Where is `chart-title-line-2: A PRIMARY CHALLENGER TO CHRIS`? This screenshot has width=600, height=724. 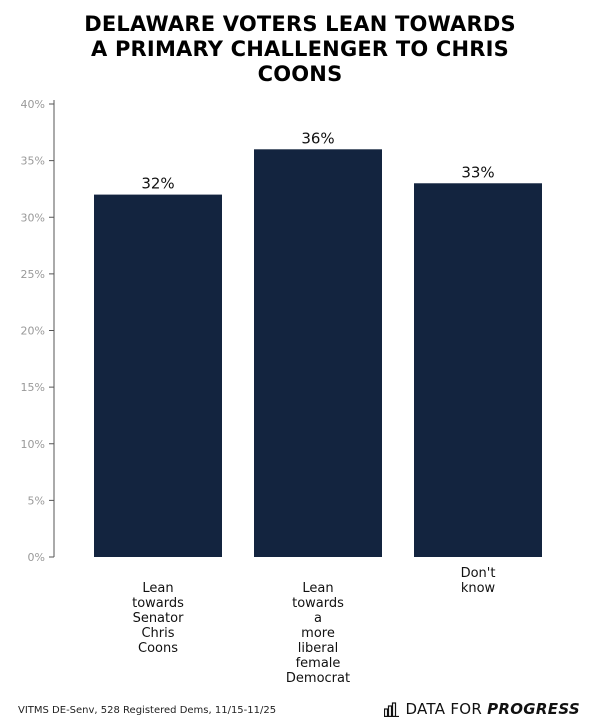
chart-title-line-2: A PRIMARY CHALLENGER TO CHRIS is located at coordinates (300, 49).